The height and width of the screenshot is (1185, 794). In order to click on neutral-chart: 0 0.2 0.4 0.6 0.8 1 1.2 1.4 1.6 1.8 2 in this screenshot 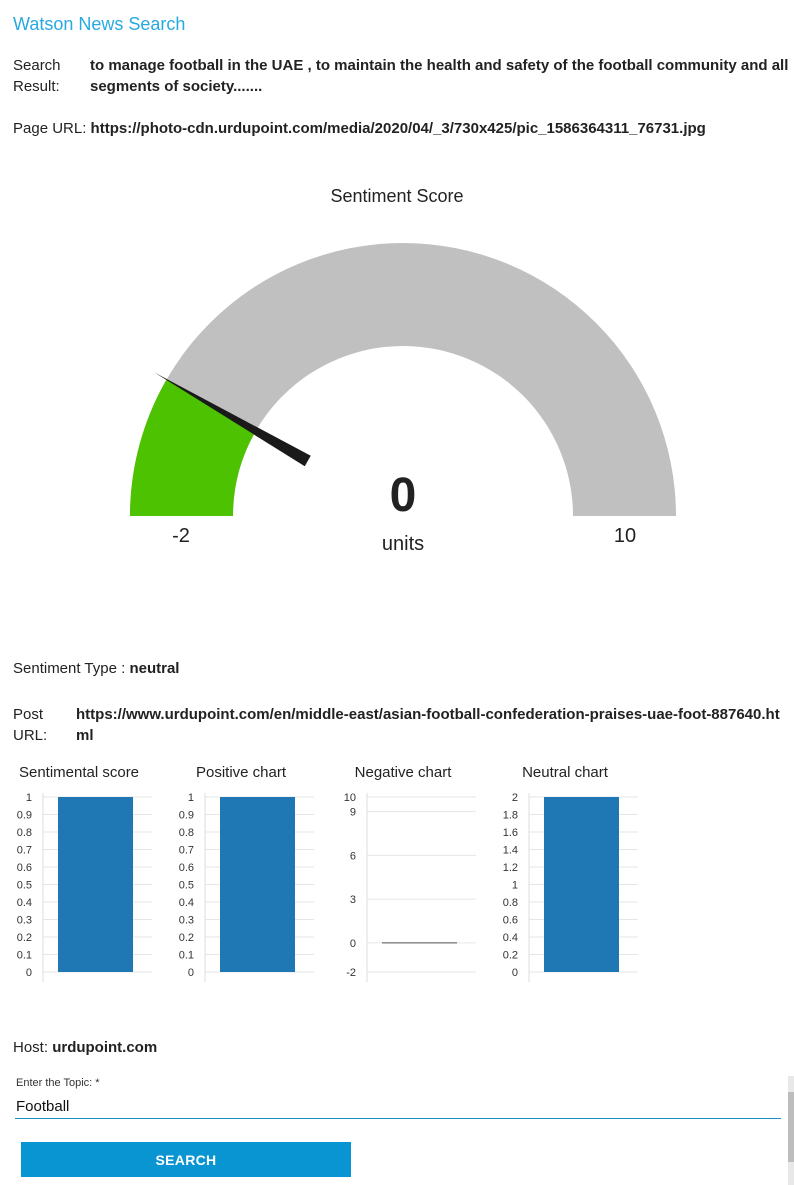, I will do `click(570, 887)`.